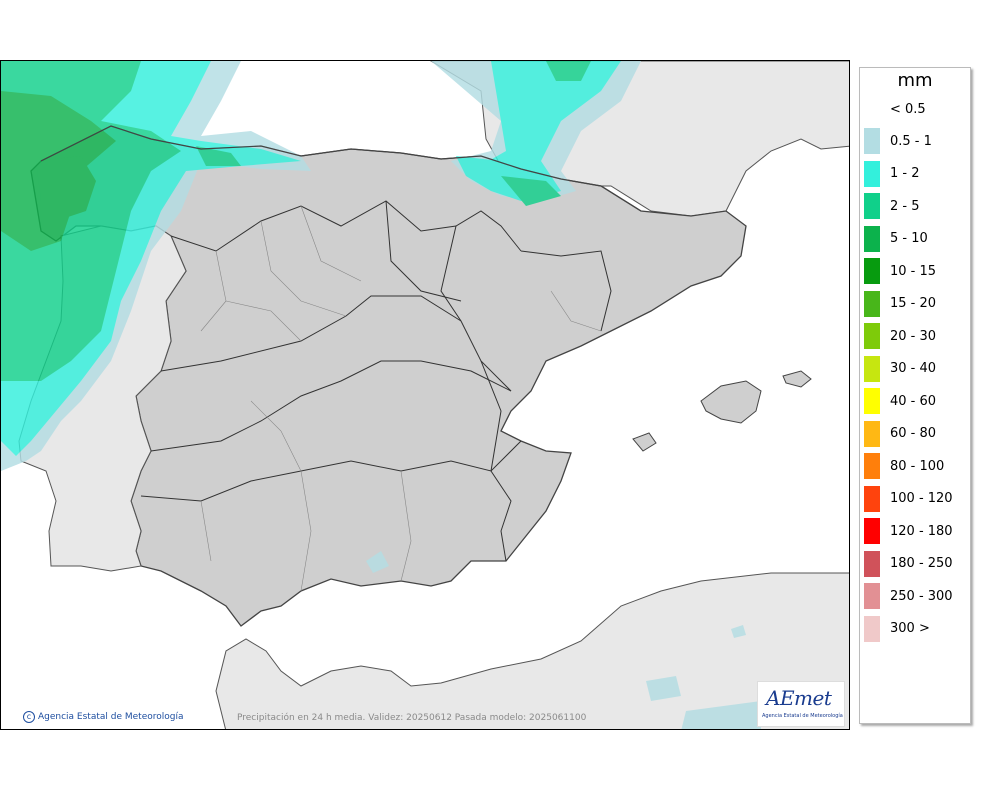  I want to click on legend-below-threshold: < 0.5, so click(908, 109).